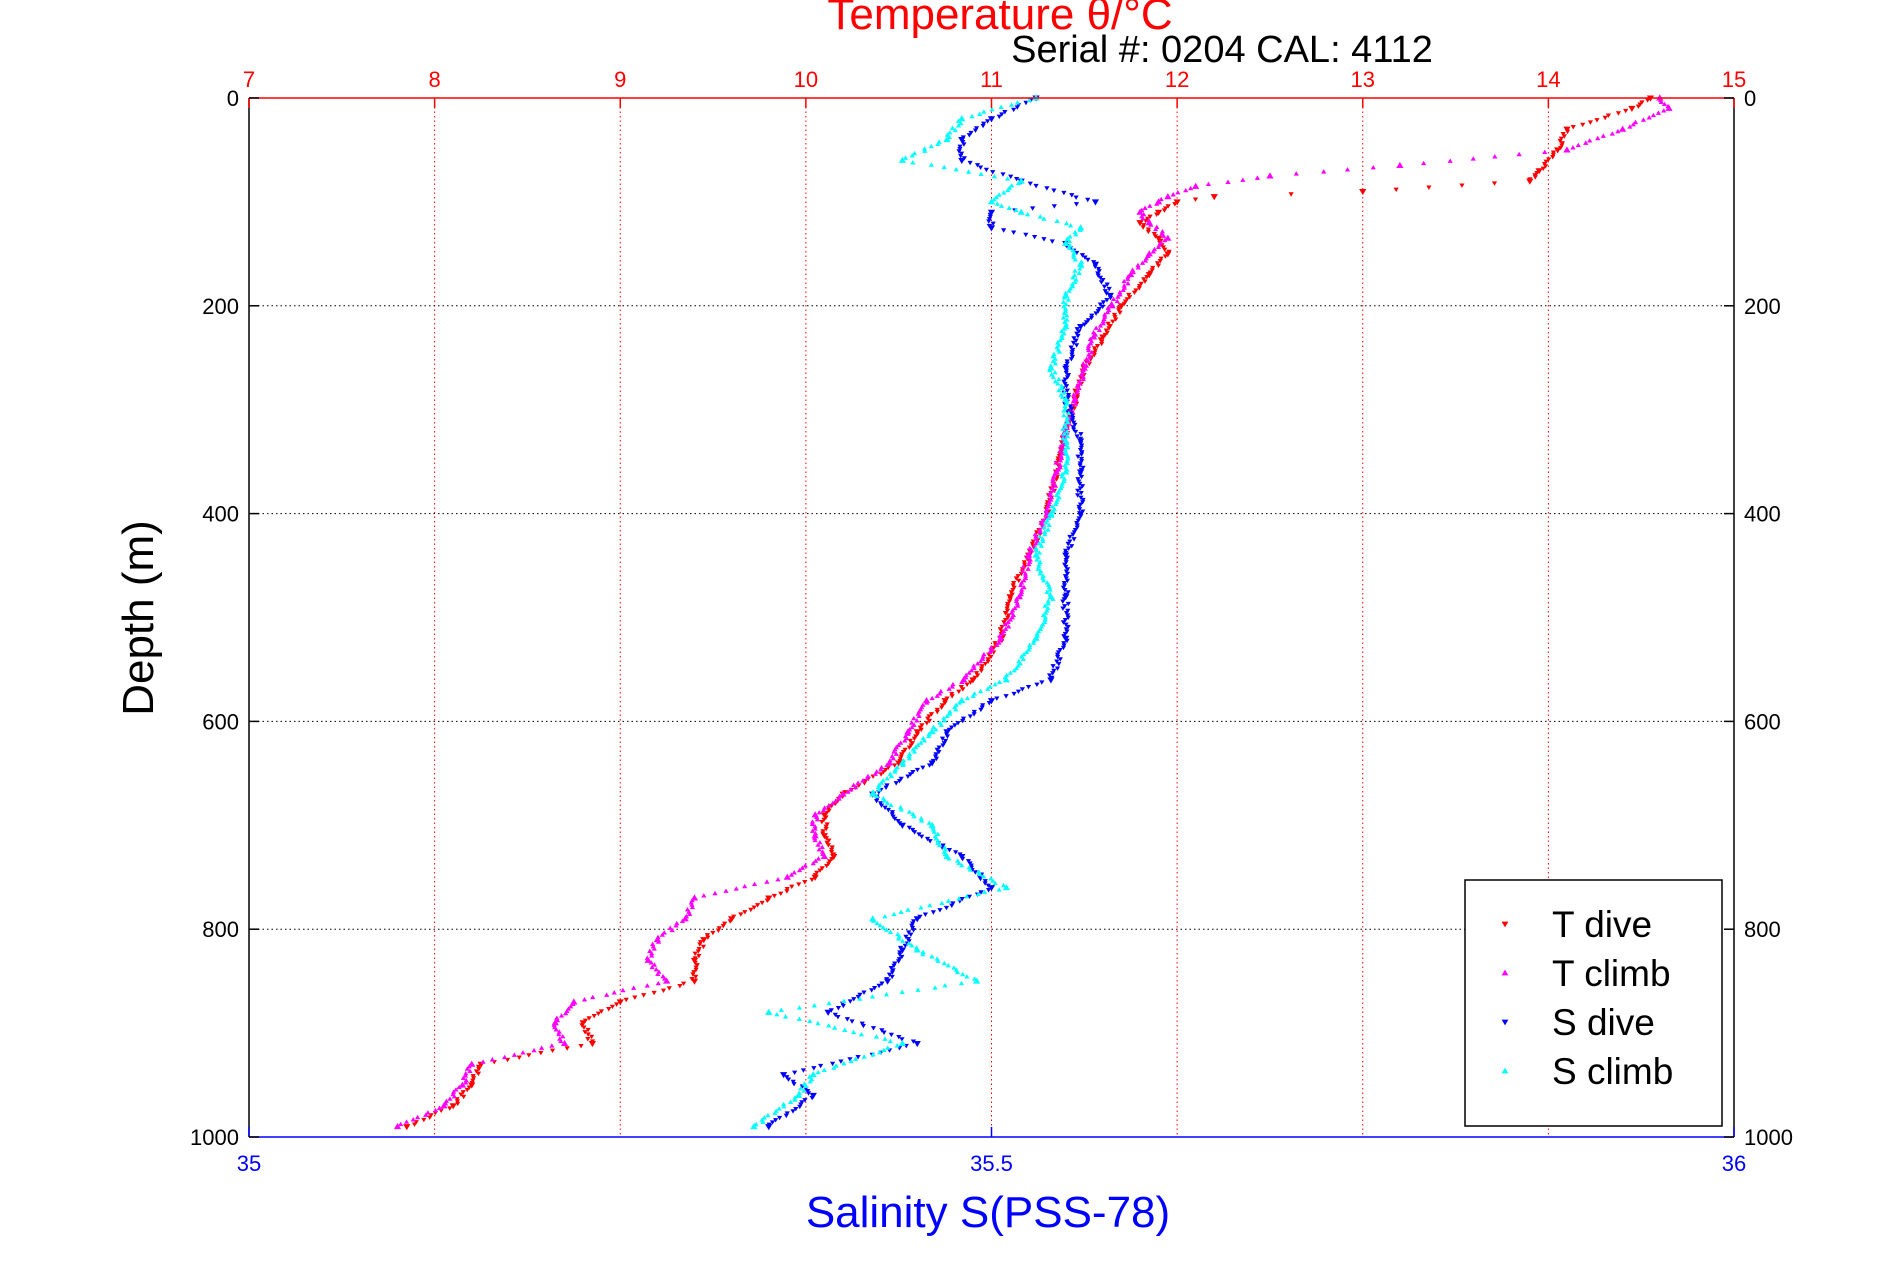 This screenshot has width=1891, height=1262. What do you see at coordinates (1505, 1022) in the screenshot?
I see `legend-marker` at bounding box center [1505, 1022].